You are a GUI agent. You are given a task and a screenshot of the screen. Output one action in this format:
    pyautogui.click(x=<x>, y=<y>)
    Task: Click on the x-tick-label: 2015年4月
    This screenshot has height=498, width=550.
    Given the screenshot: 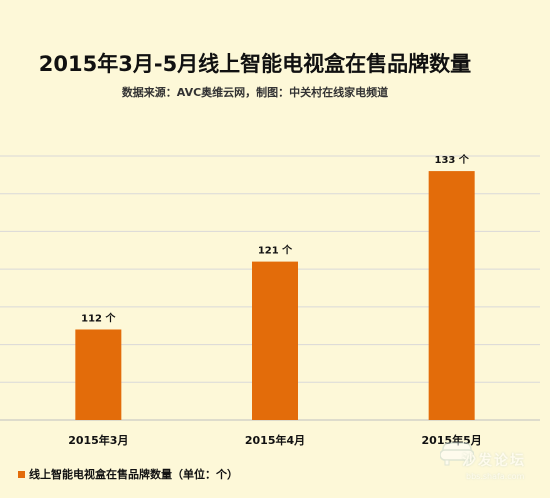 What is the action you would take?
    pyautogui.click(x=275, y=440)
    